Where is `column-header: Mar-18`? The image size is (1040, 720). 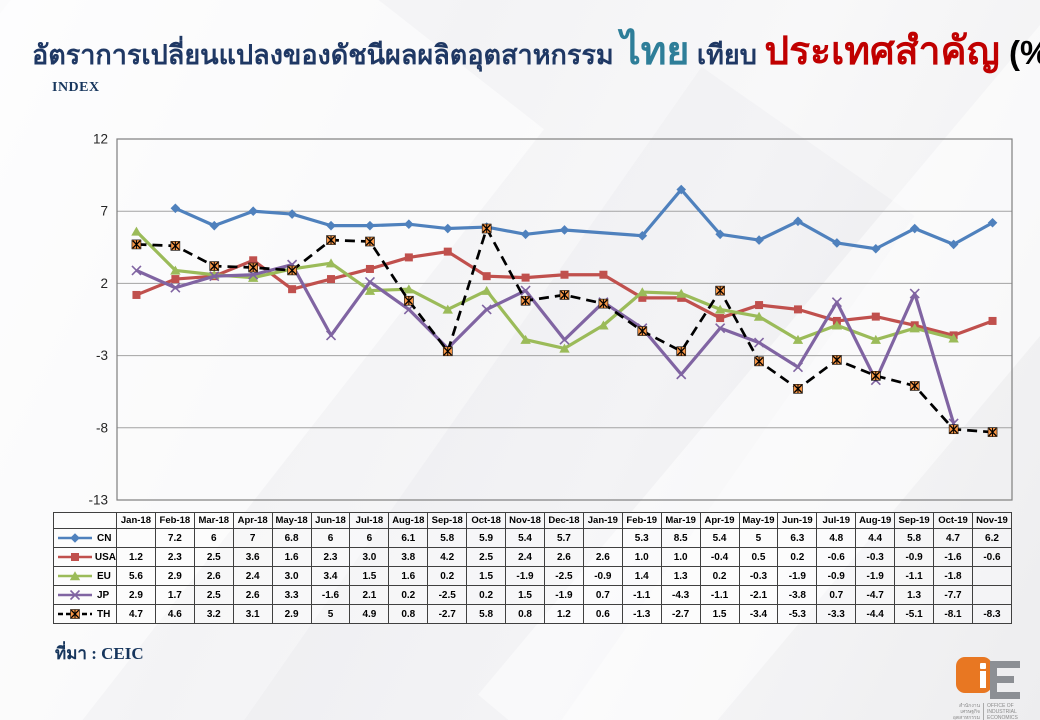
column-header: Mar-18 is located at coordinates (213, 520).